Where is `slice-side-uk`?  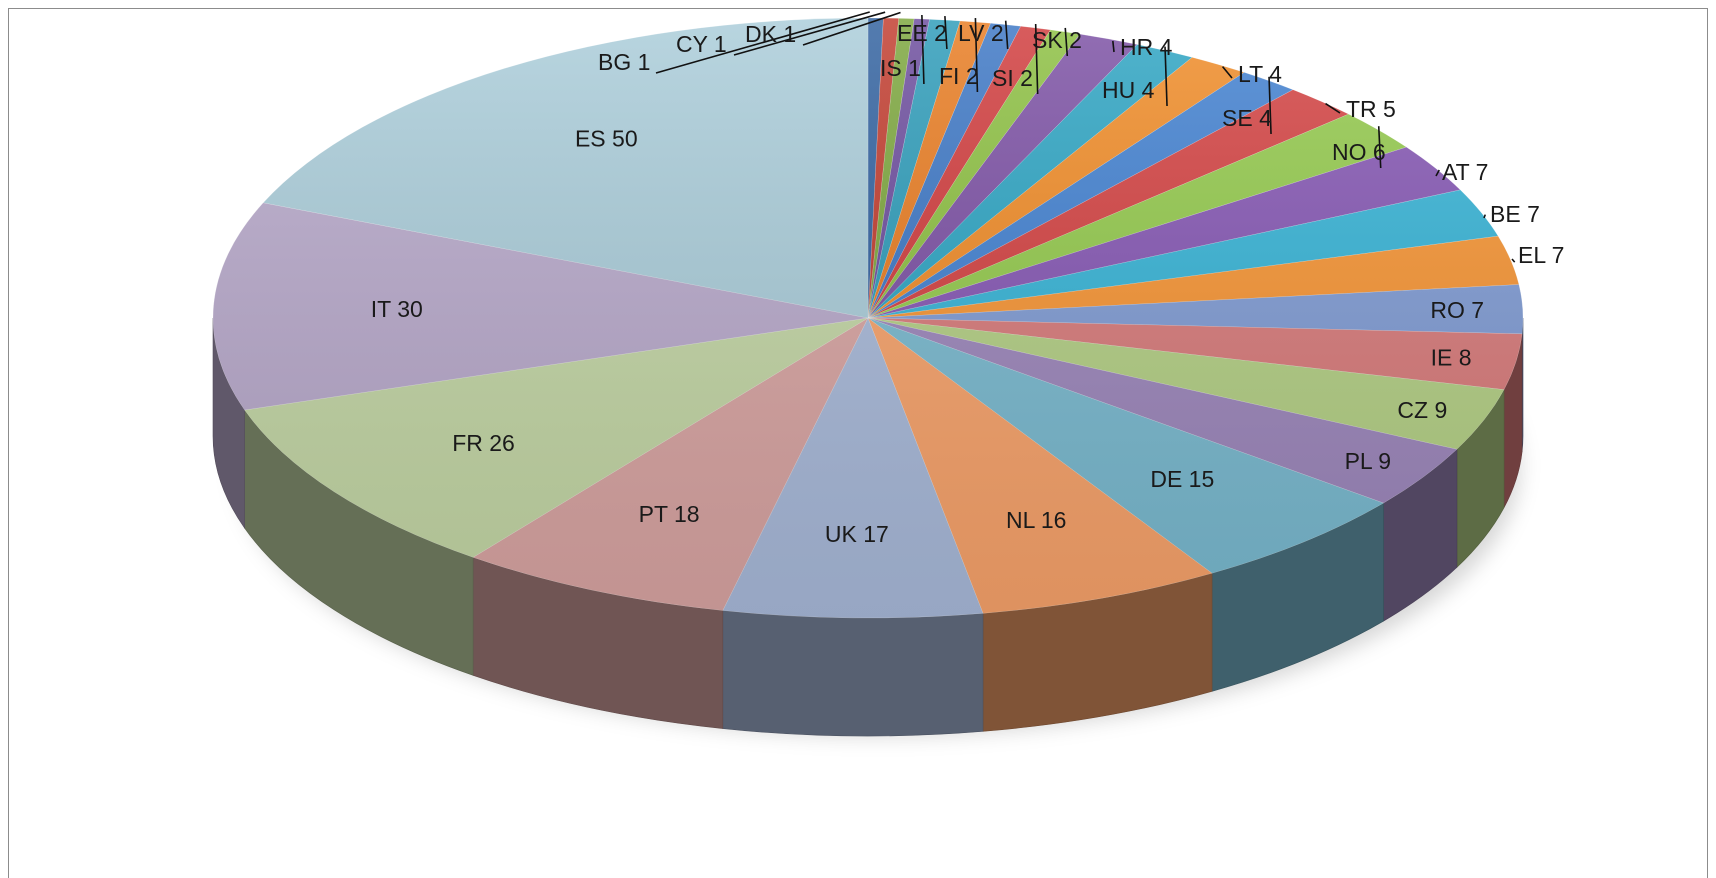
slice-side-uk is located at coordinates (853, 673).